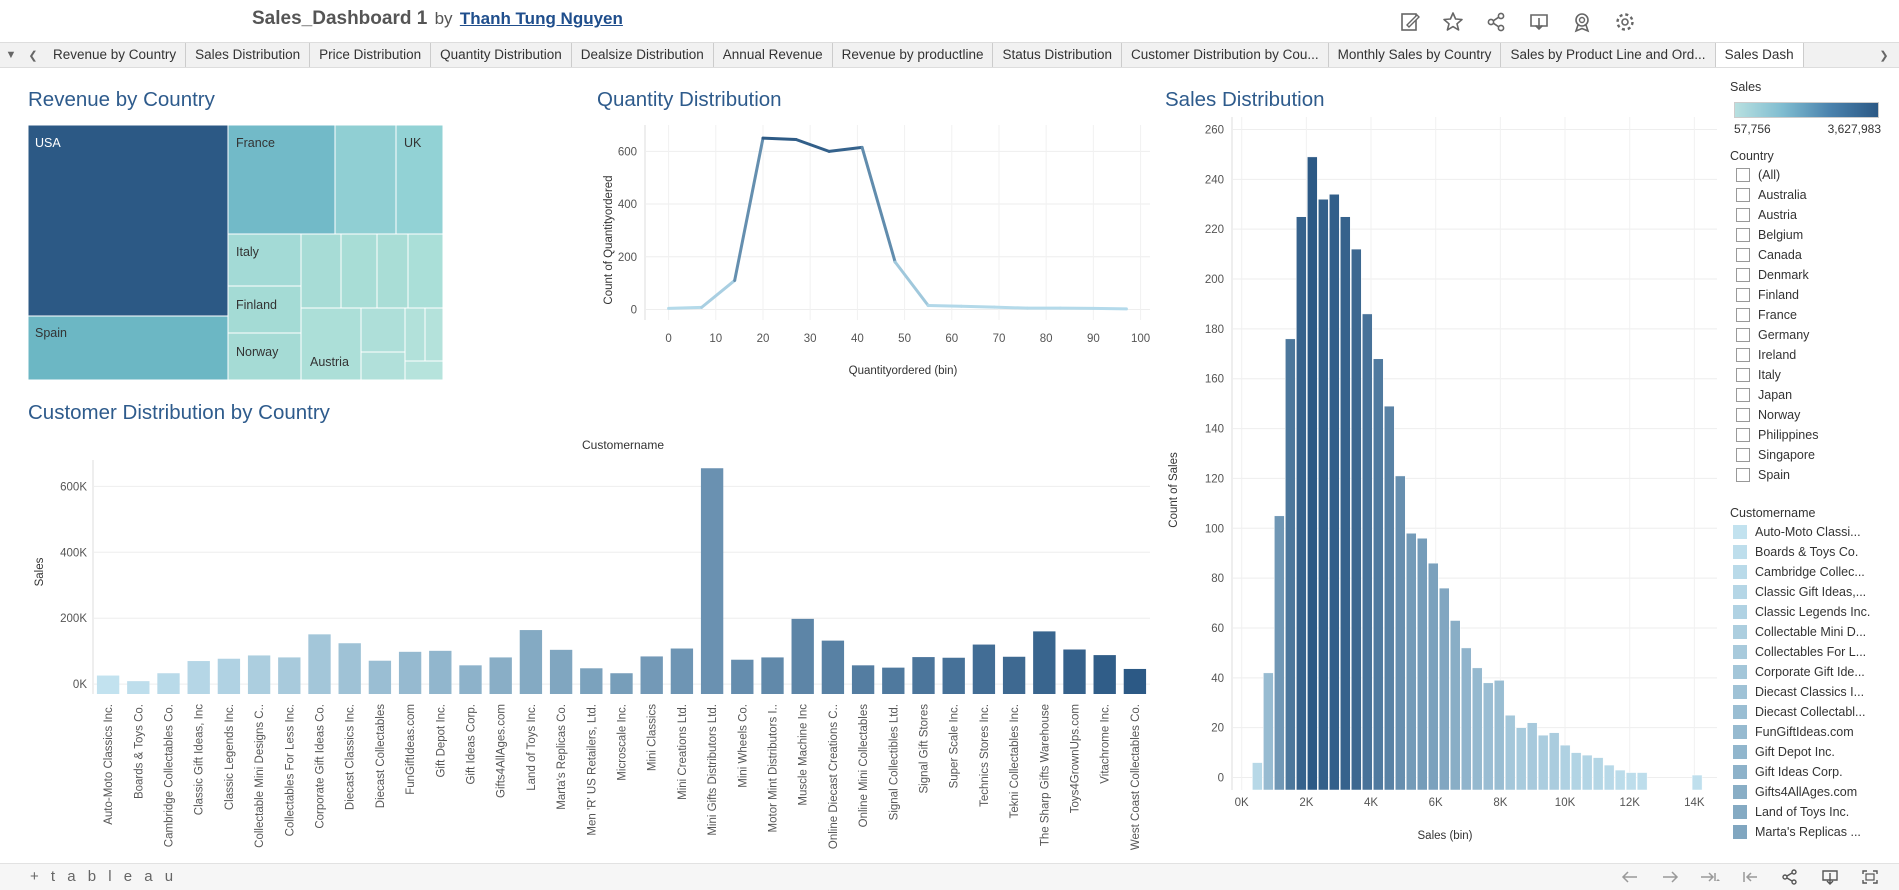  What do you see at coordinates (1760, 55) in the screenshot?
I see `sheet-tab: Sales Dash` at bounding box center [1760, 55].